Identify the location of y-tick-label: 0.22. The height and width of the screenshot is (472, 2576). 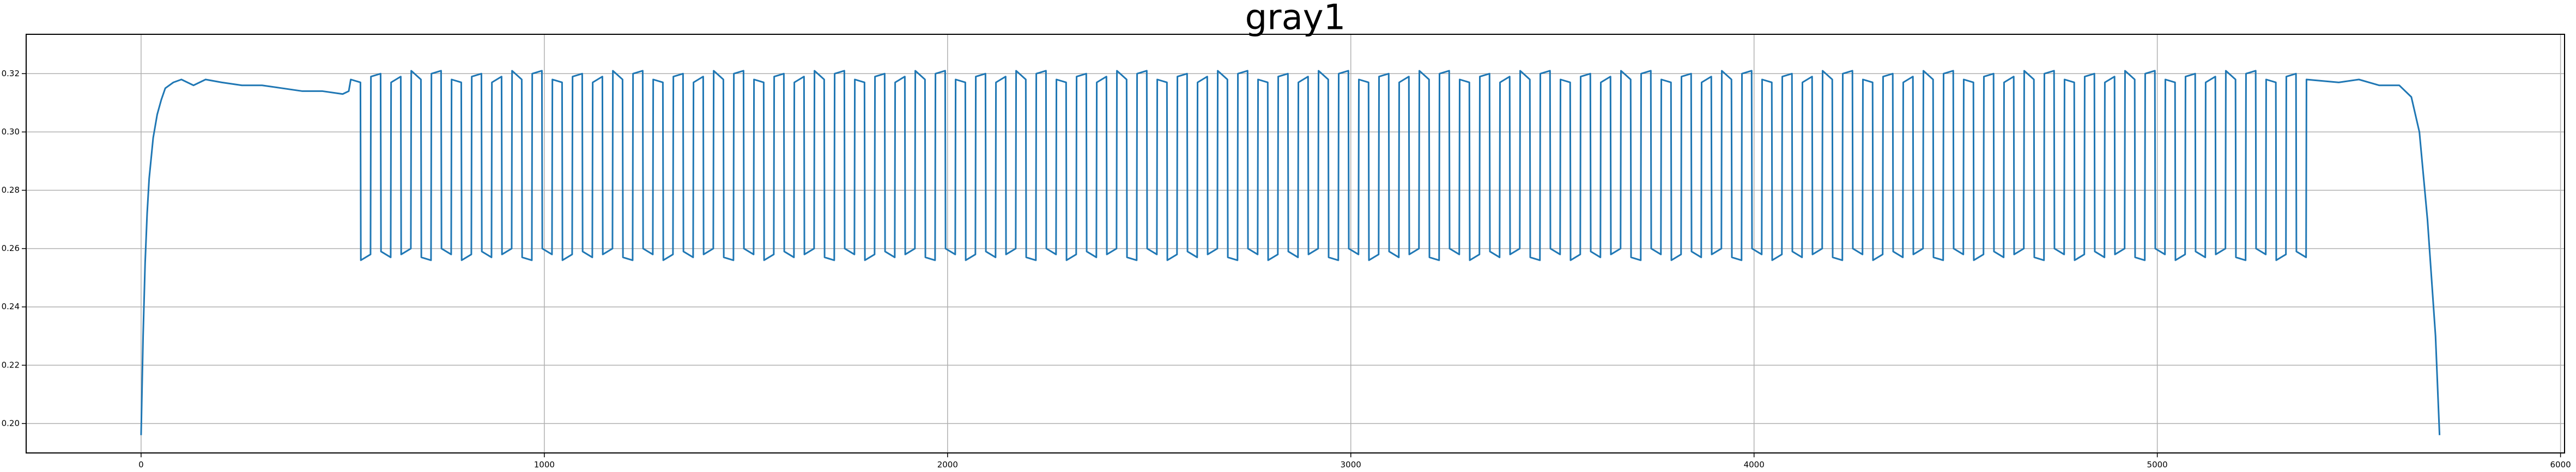
(11, 365).